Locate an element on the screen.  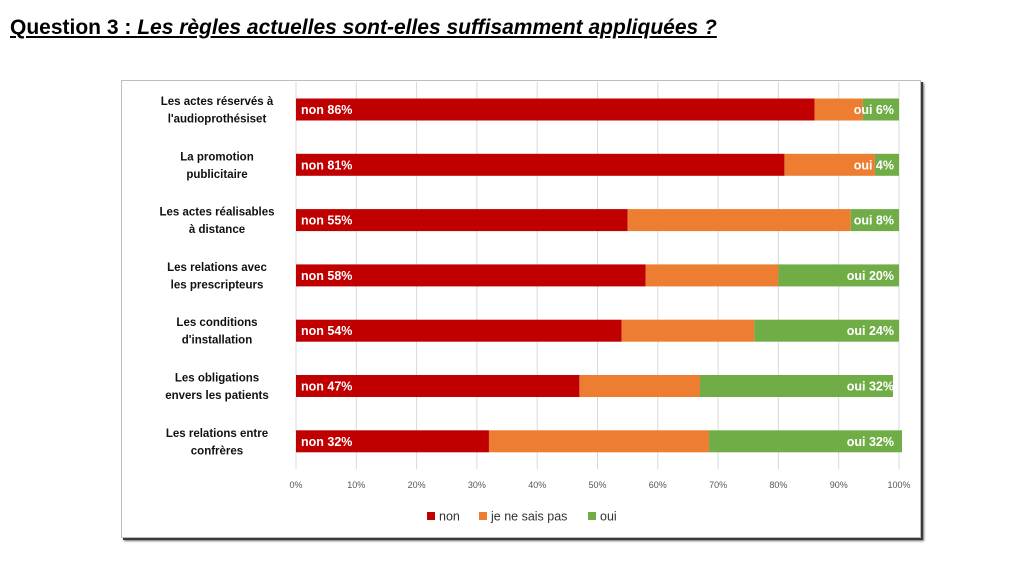
category-label: La promotion is located at coordinates (216, 157).